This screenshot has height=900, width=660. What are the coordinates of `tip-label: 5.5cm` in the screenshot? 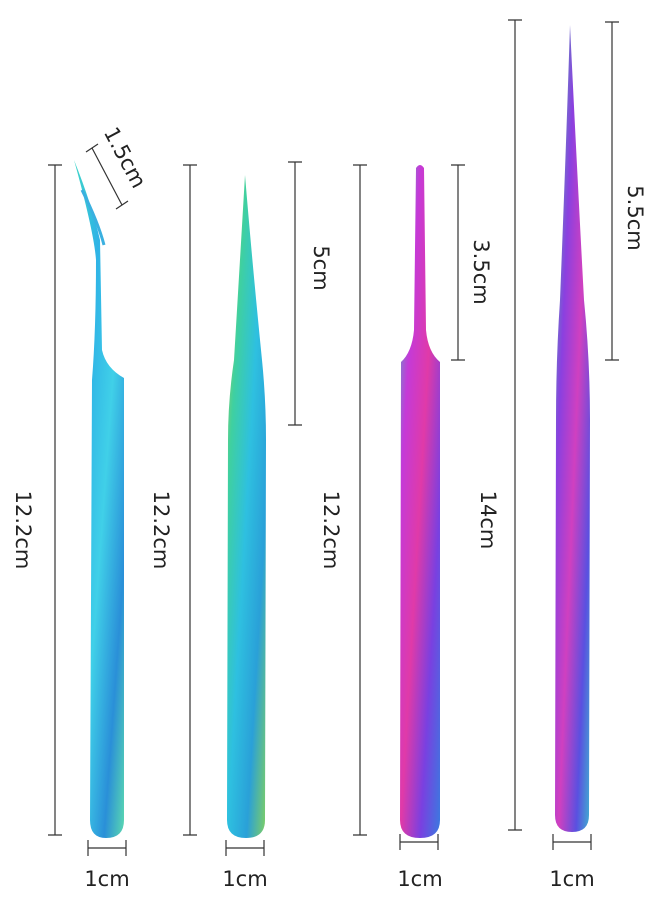 It's located at (635, 217).